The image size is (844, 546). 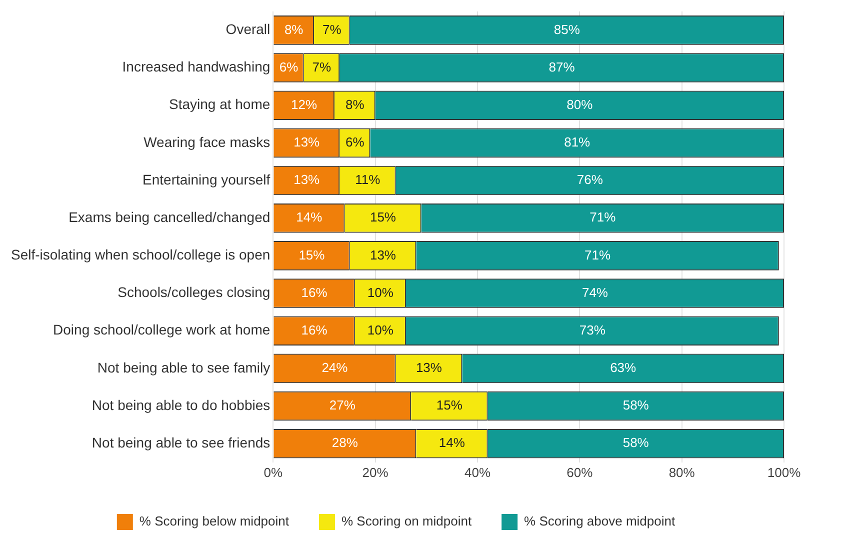 What do you see at coordinates (181, 404) in the screenshot?
I see `y-tick-label: Not being able to do hobbies` at bounding box center [181, 404].